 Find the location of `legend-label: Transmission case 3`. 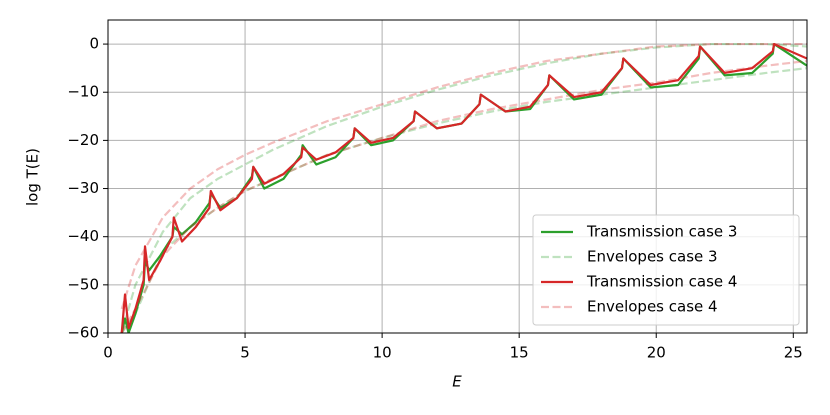

legend-label: Transmission case 3 is located at coordinates (661, 232).